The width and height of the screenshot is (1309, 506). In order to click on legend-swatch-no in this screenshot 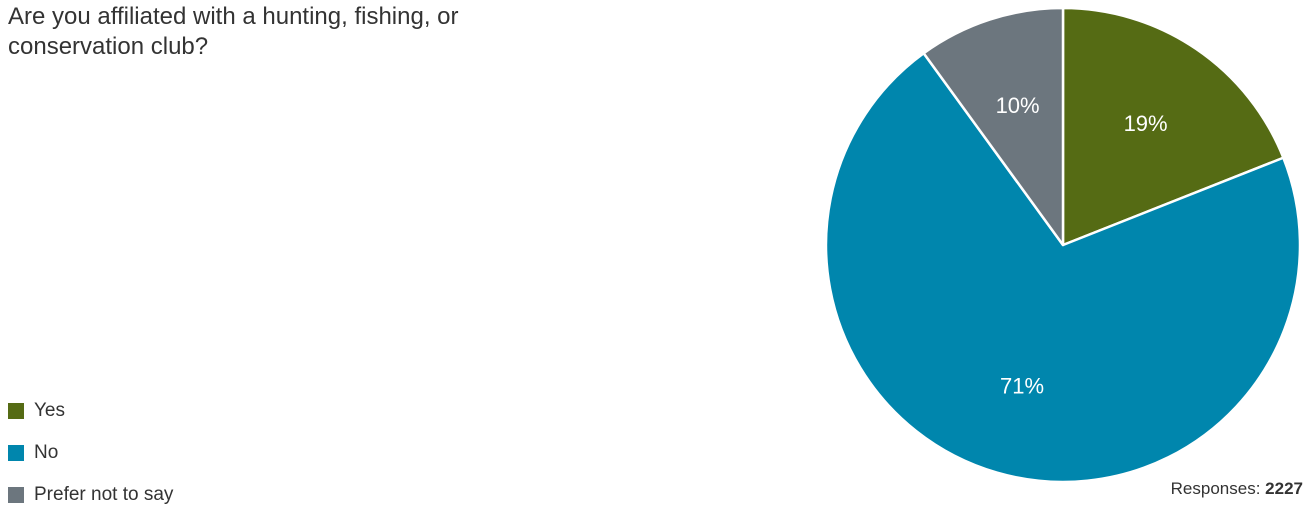, I will do `click(16, 452)`.